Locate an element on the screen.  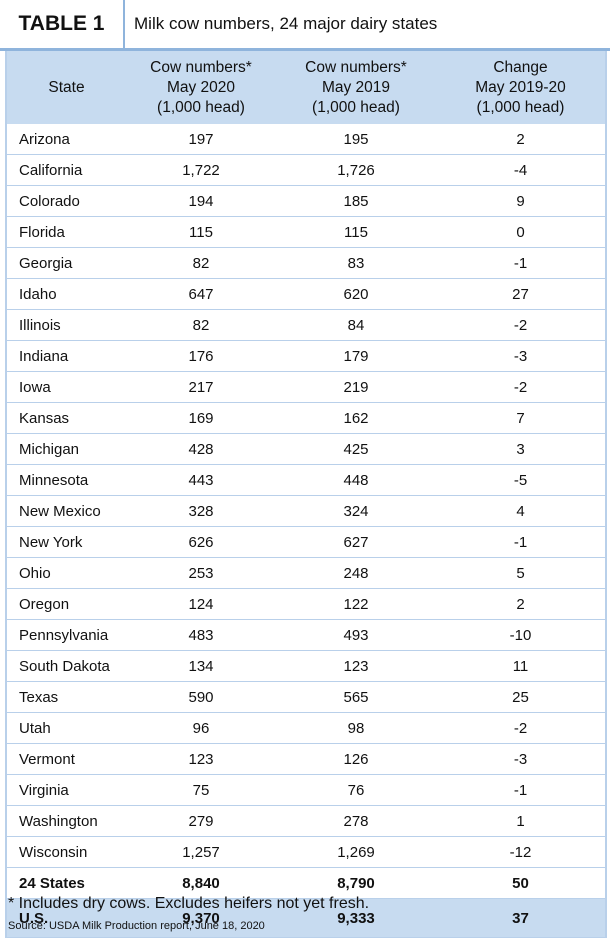
cell: 75 is located at coordinates (201, 790).